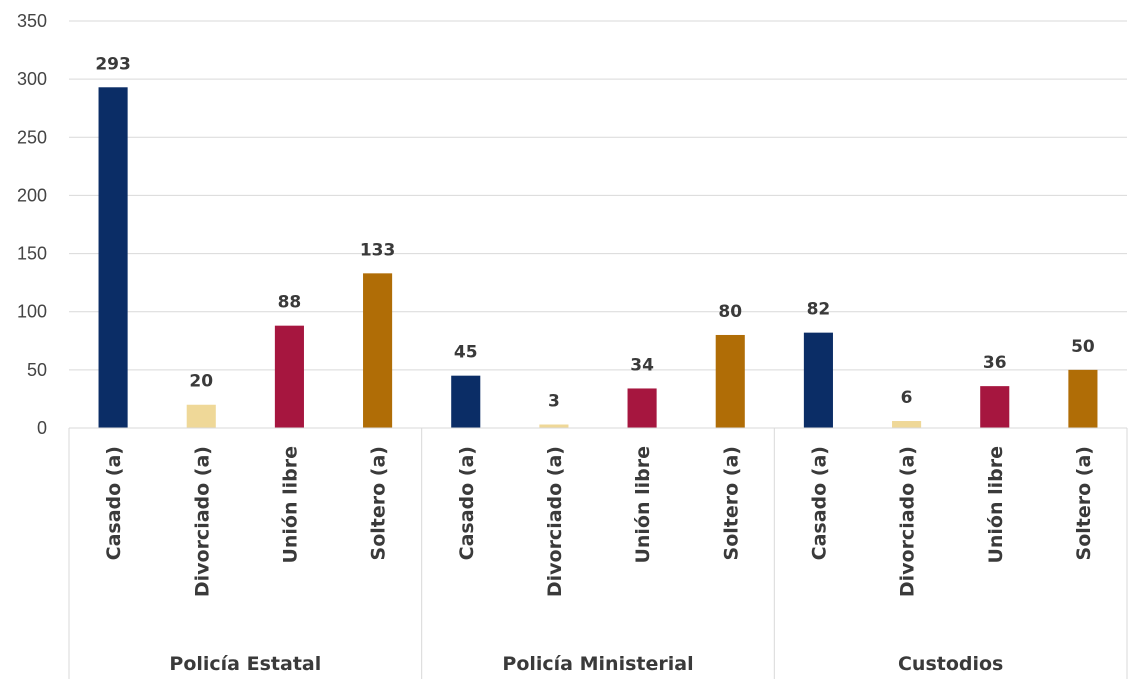  Describe the element at coordinates (554, 402) in the screenshot. I see `data-label: 3` at that location.